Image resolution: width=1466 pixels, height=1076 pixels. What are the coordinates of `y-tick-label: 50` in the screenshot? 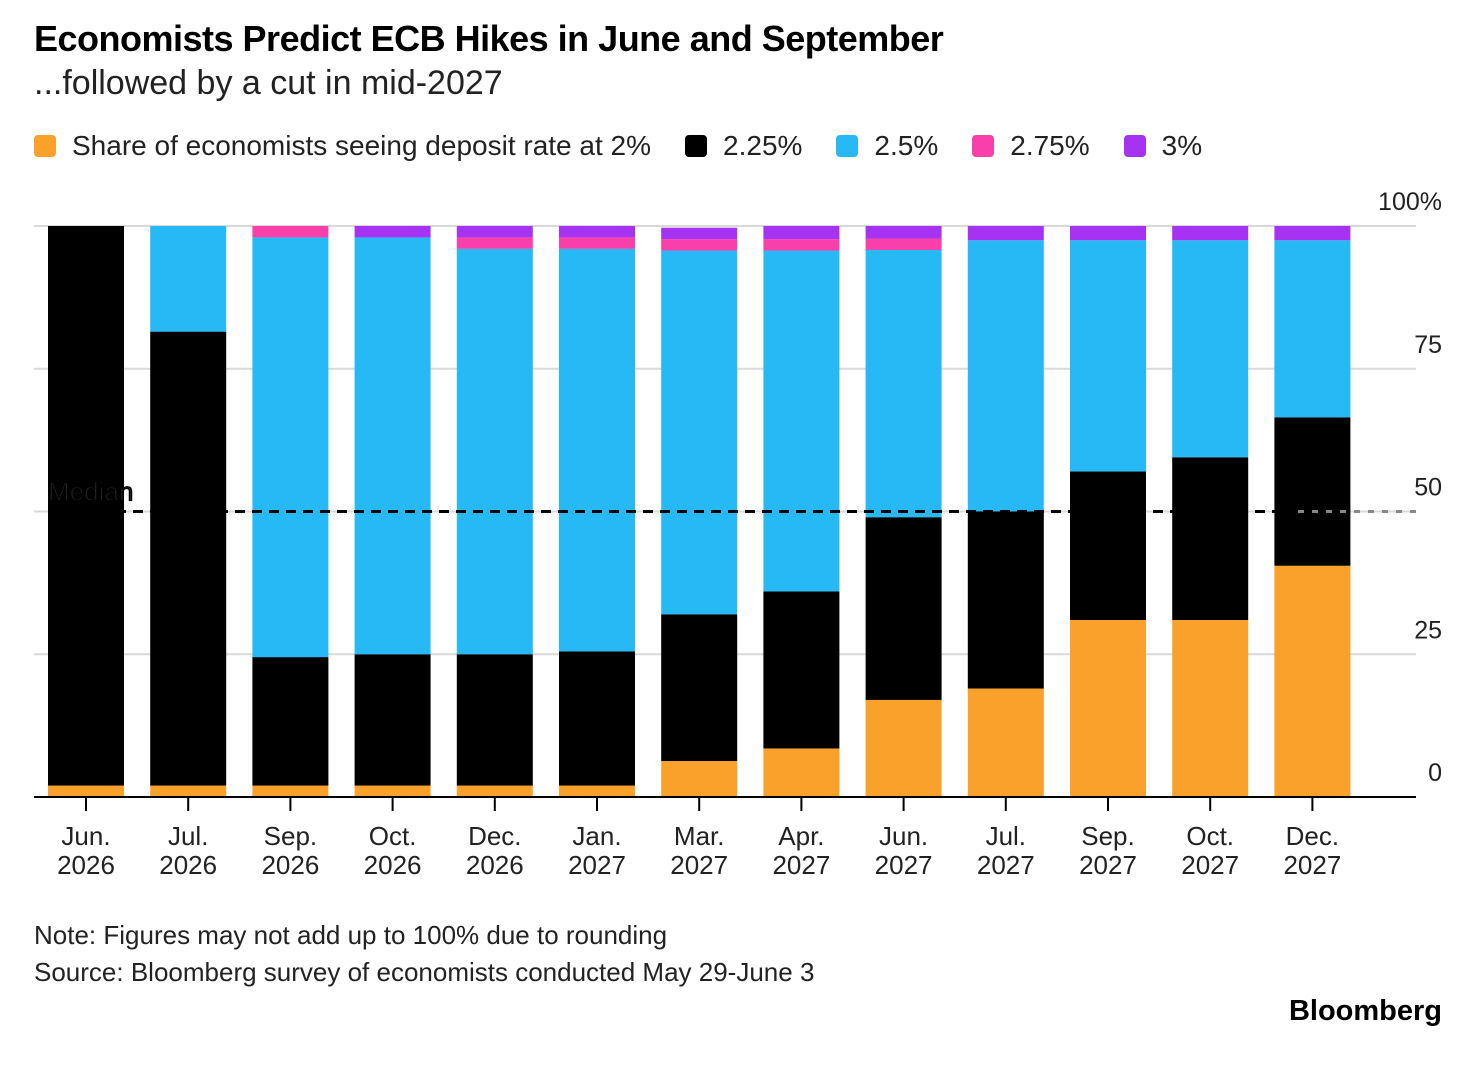 It's located at (1428, 488).